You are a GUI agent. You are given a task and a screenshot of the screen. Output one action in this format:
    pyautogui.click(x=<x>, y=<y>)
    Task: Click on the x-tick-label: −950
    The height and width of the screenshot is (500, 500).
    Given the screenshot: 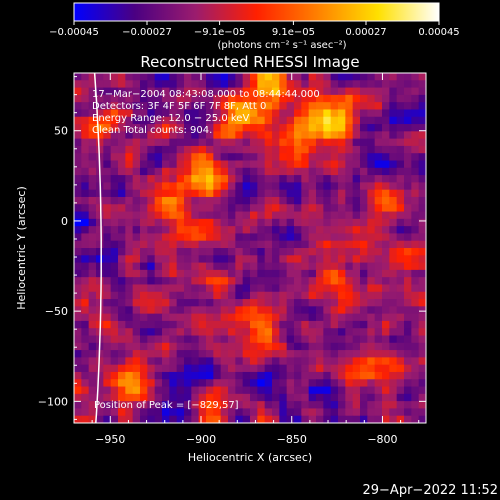 What is the action you would take?
    pyautogui.click(x=110, y=439)
    